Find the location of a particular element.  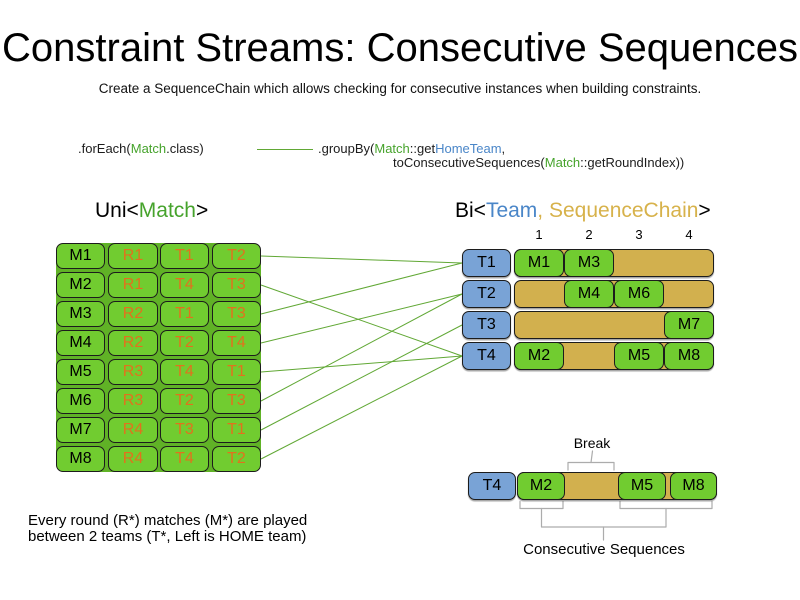

bi-team-sequencechain-header: Bi<Team, SequenceChain> is located at coordinates (583, 211).